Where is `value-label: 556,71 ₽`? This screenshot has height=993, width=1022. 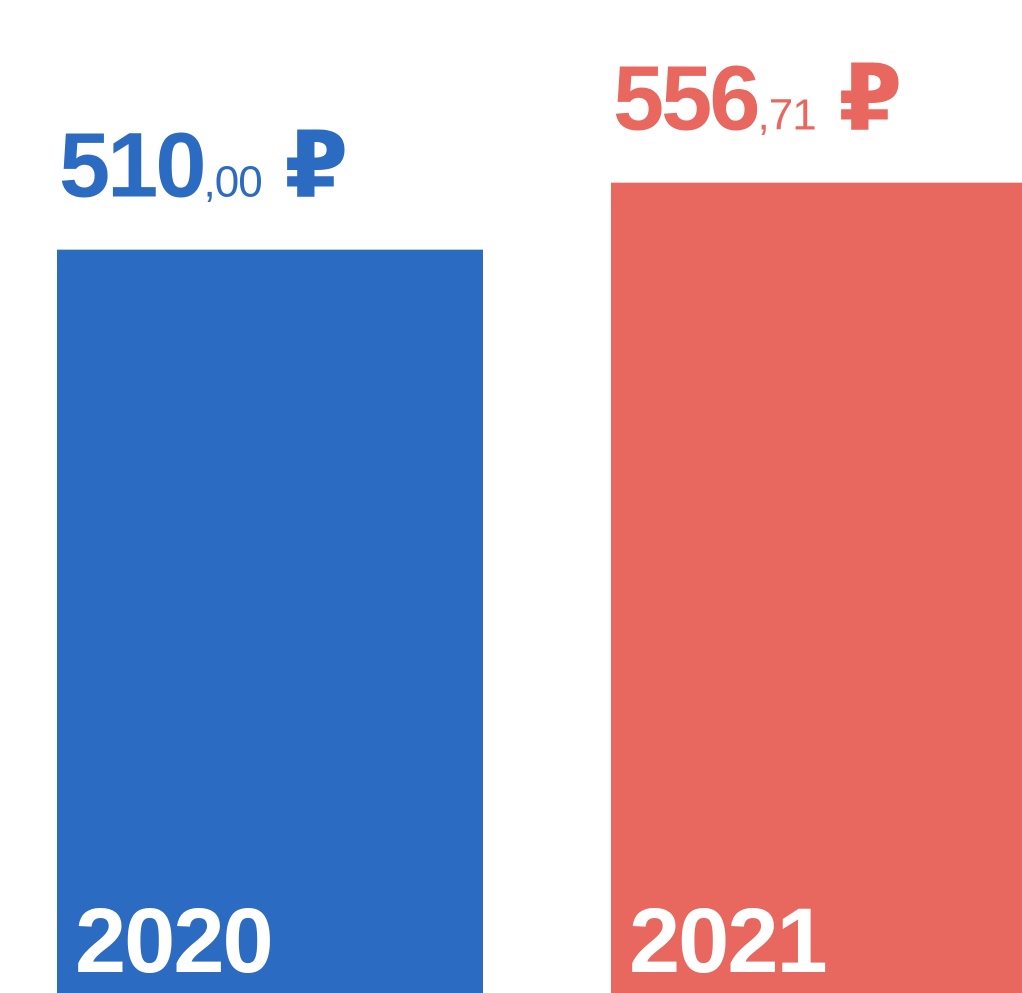
value-label: 556,71 ₽ is located at coordinates (756, 99).